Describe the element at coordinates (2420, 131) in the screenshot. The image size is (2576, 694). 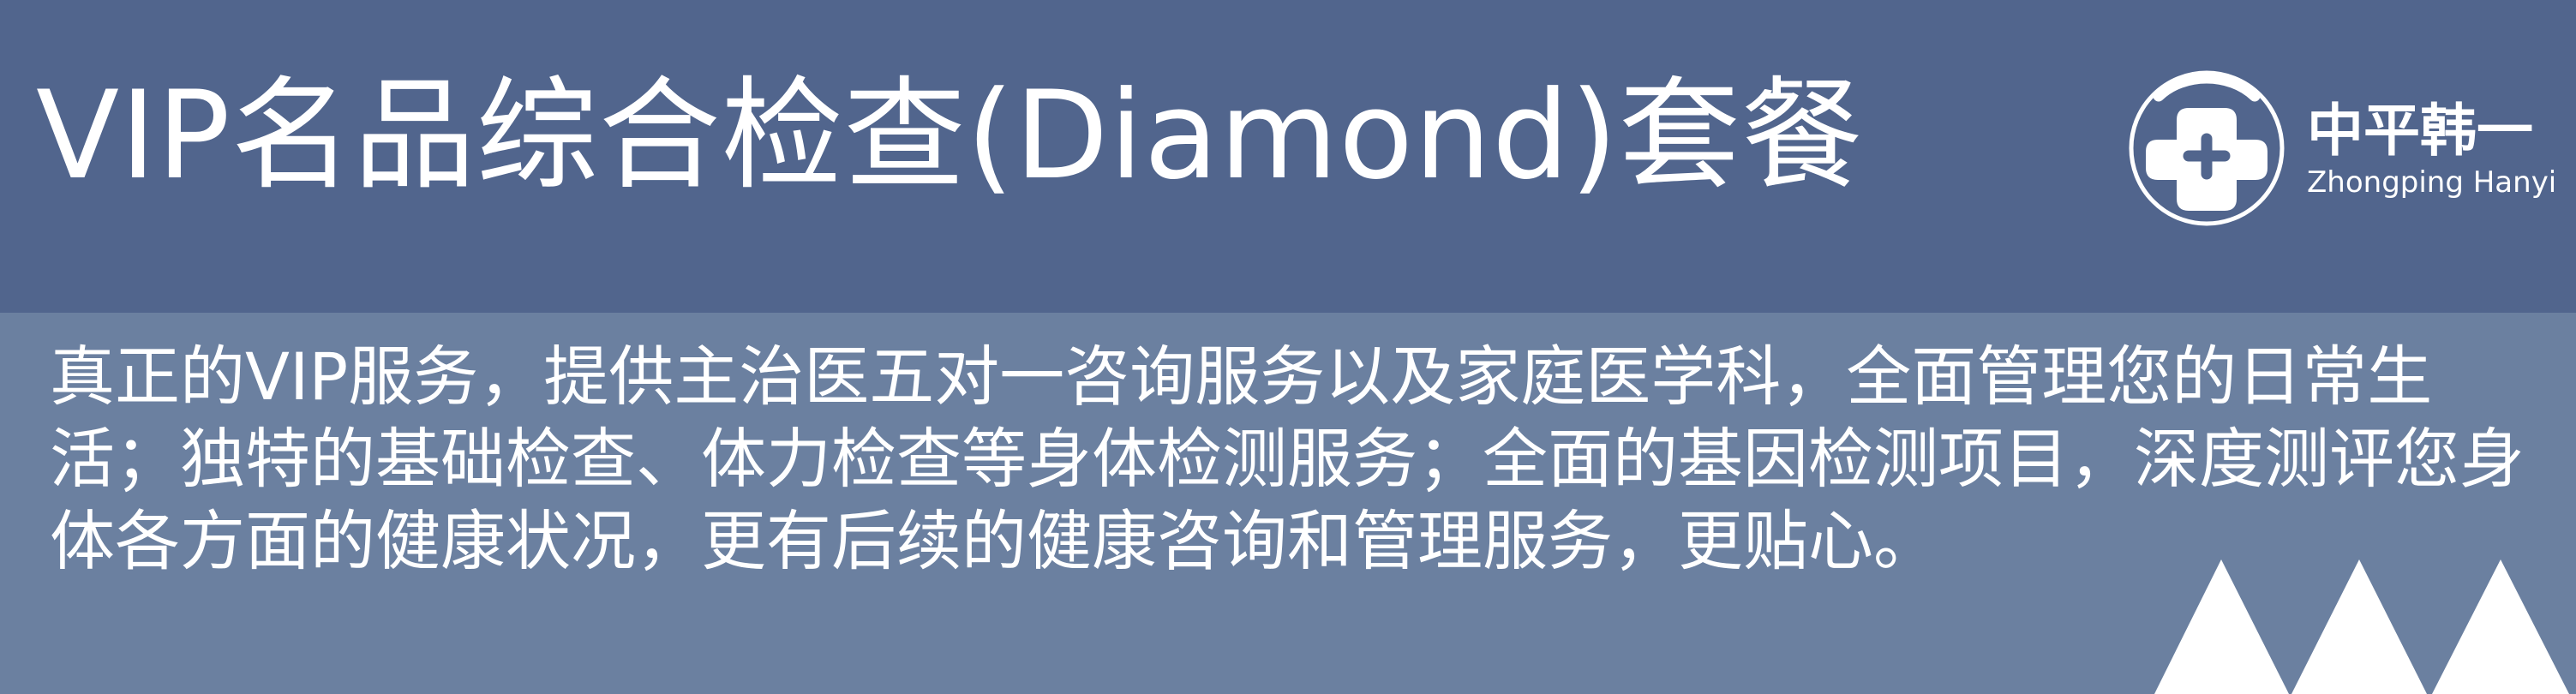
I see `brand-name-cn: 中平韩一` at that location.